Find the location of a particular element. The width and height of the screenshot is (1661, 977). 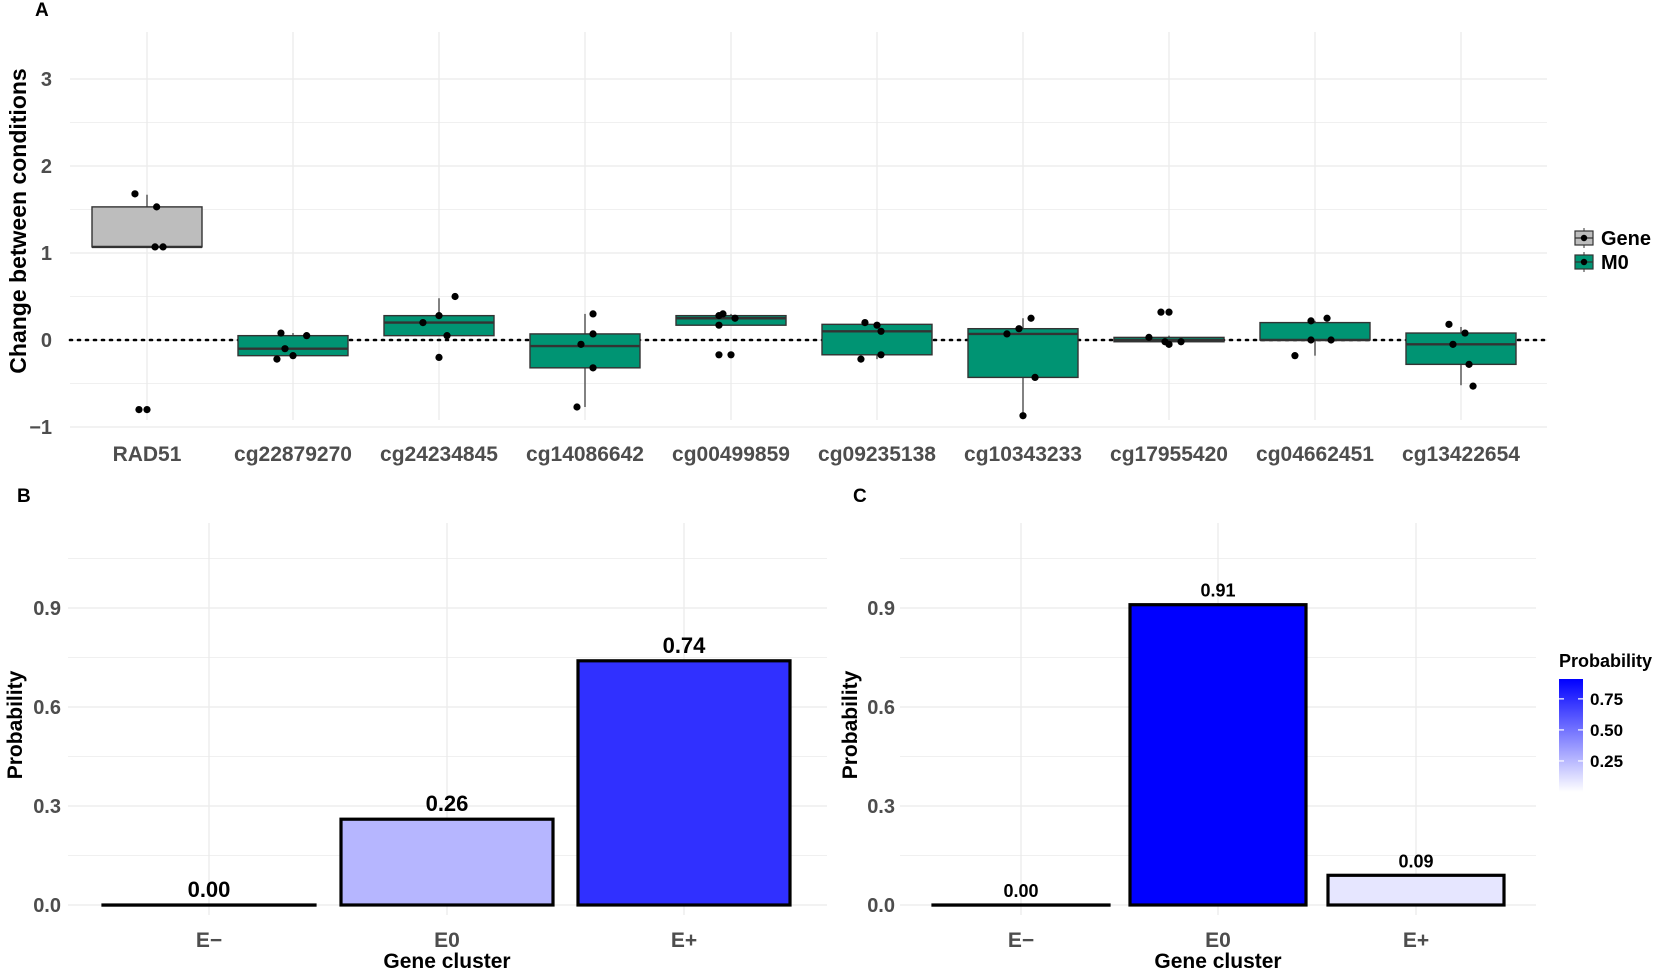

x-tick-label: cg22879270 is located at coordinates (293, 454).